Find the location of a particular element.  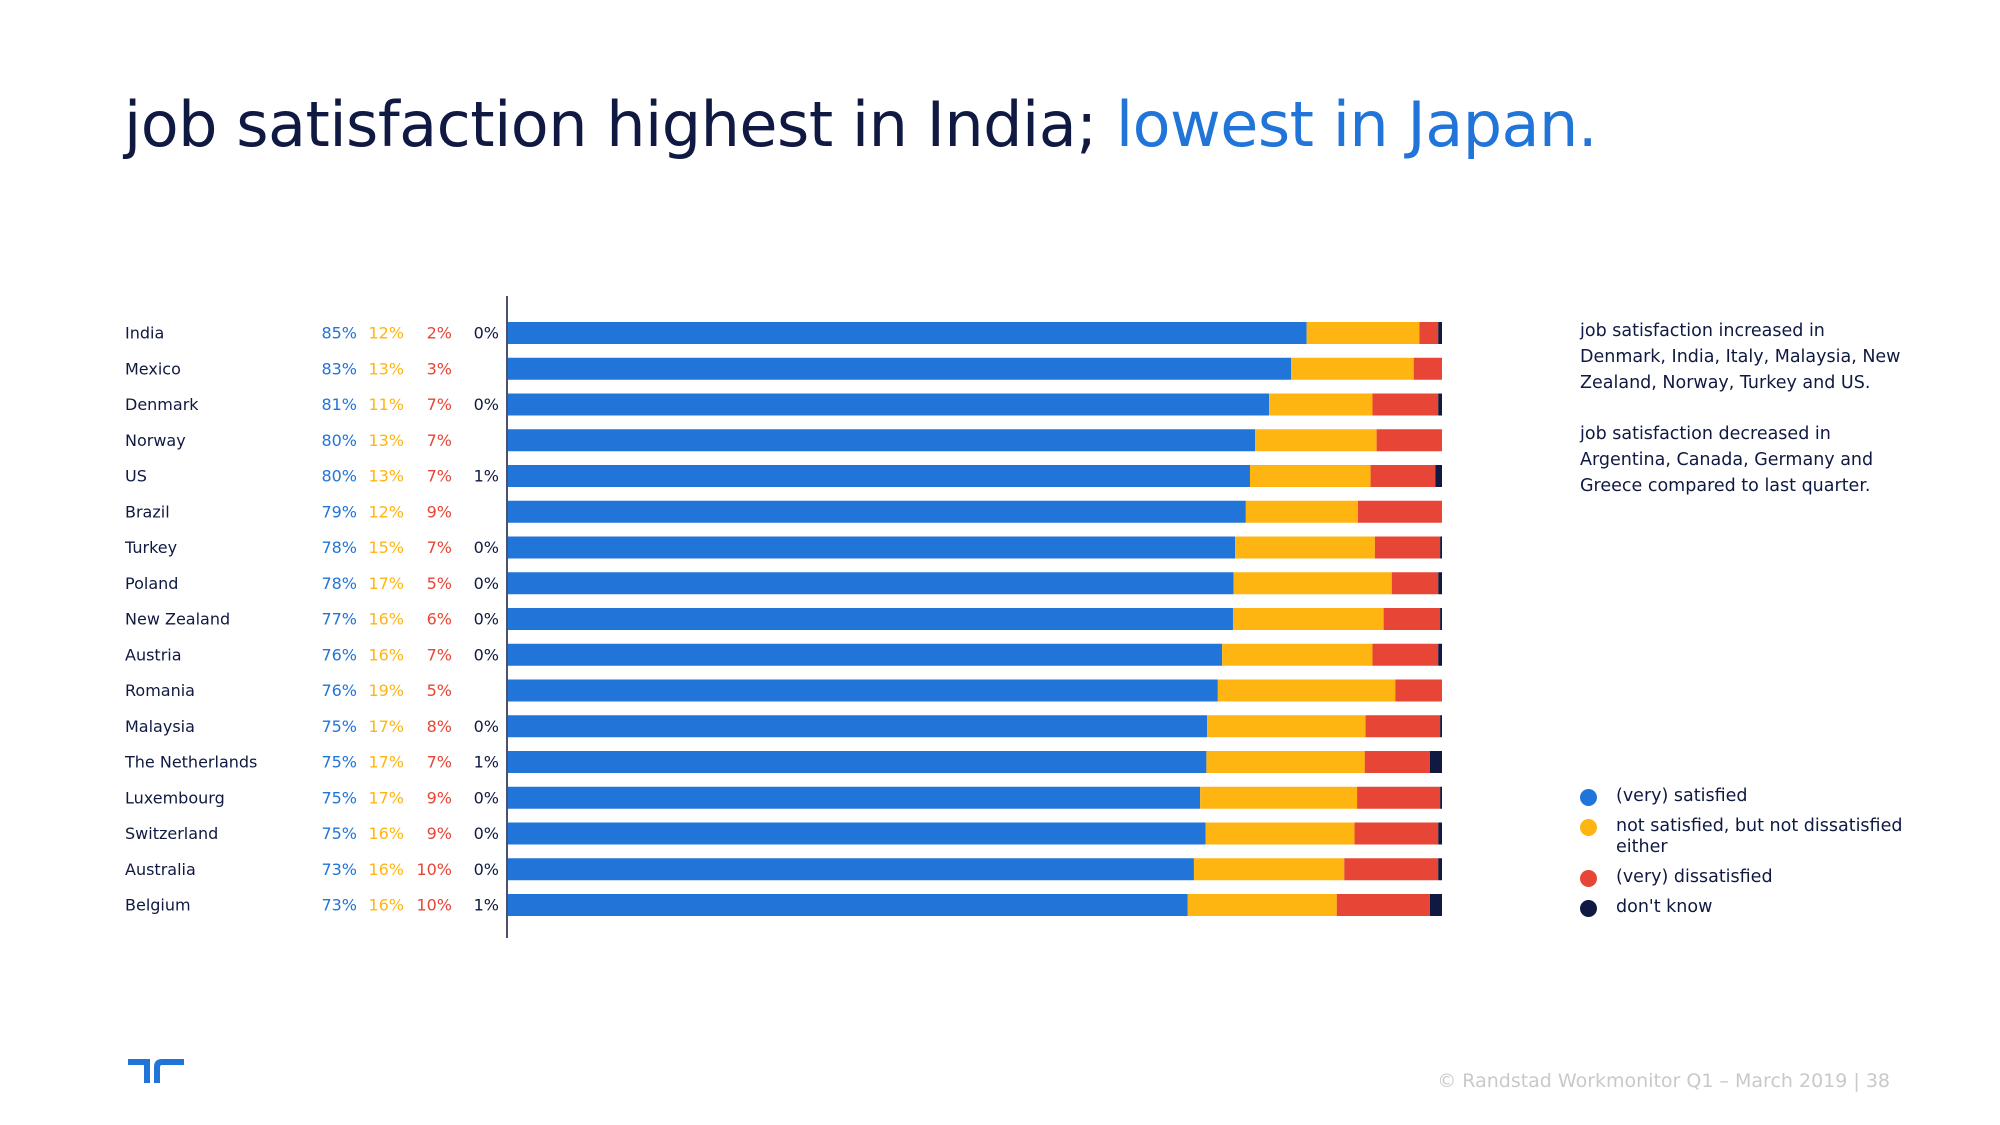

category-label: US is located at coordinates (136, 476).